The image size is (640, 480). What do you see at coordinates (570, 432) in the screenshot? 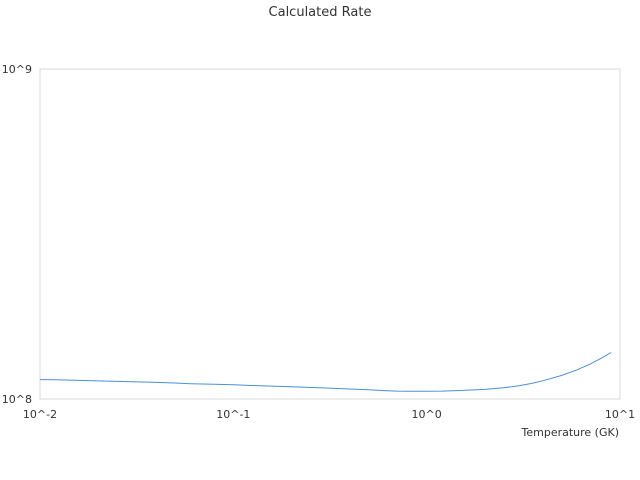
I see `x-axis-label: Temperature (GK)` at bounding box center [570, 432].